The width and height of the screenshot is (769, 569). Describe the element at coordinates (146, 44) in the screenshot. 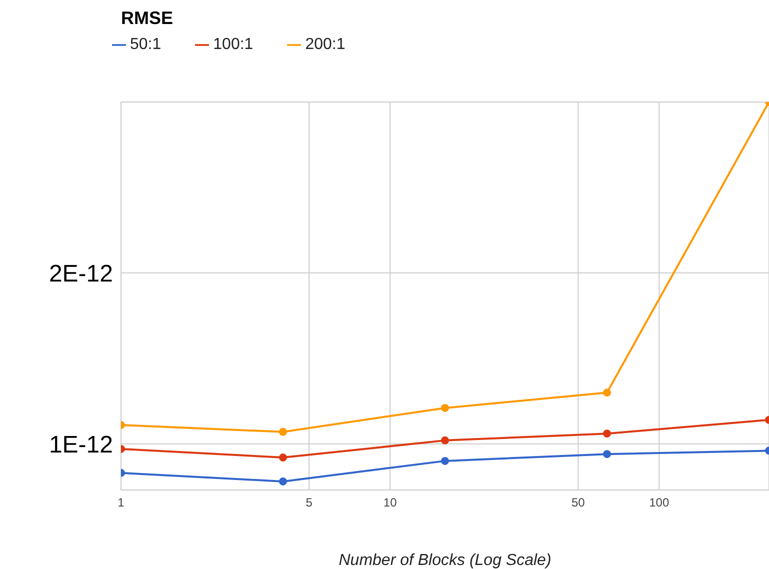

I see `legend-label: 50:1` at that location.